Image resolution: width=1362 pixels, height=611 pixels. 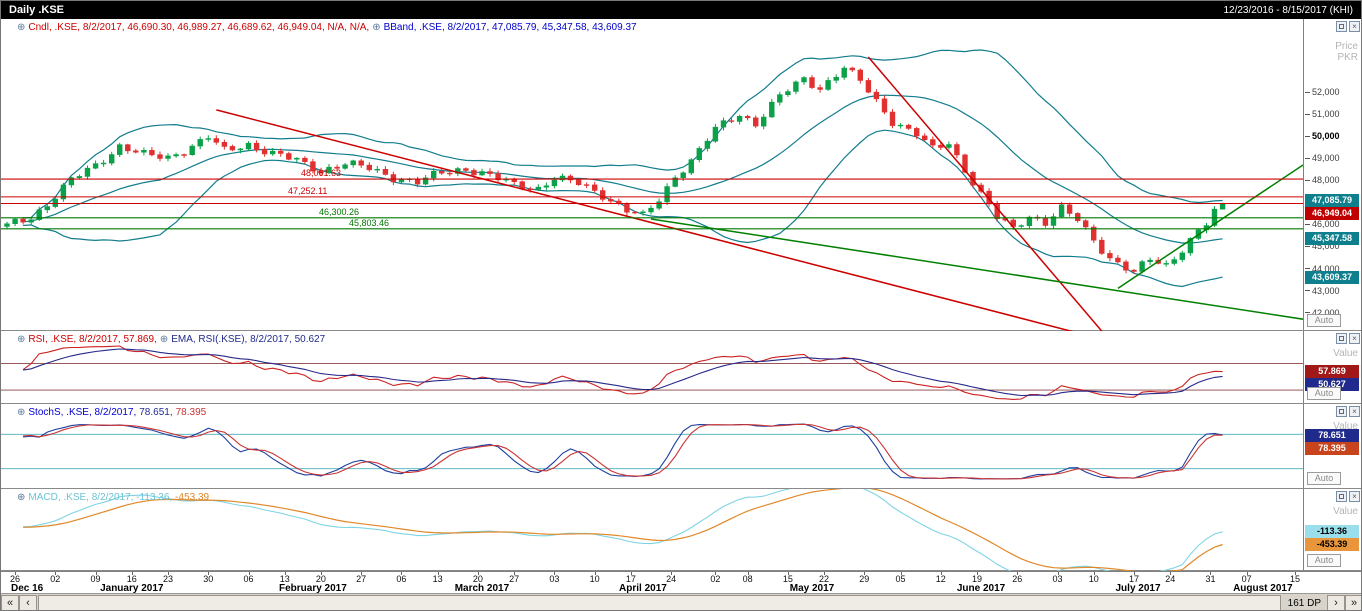 I want to click on stoch-legend-text: StochS, .KSE, 8/2/2017,, so click(x=82, y=412).